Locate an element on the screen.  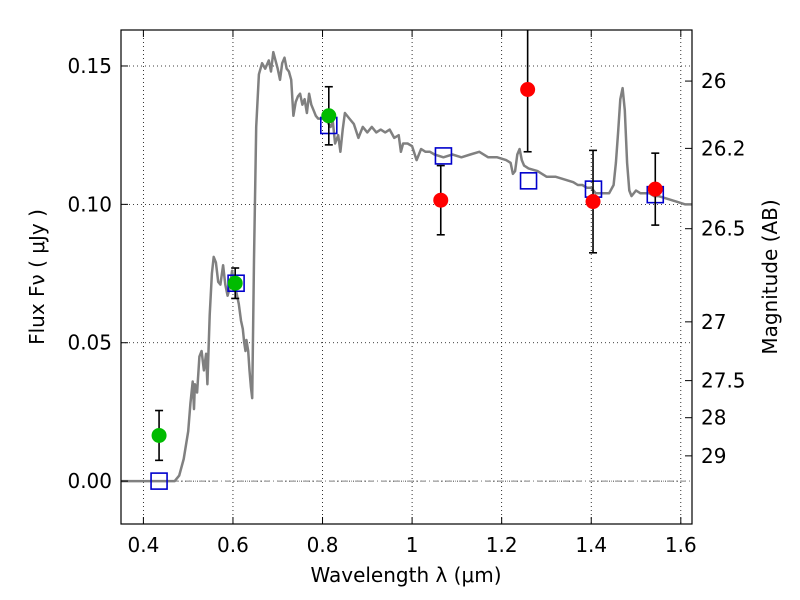
mag-tick-label: 26 is located at coordinates (713, 81).